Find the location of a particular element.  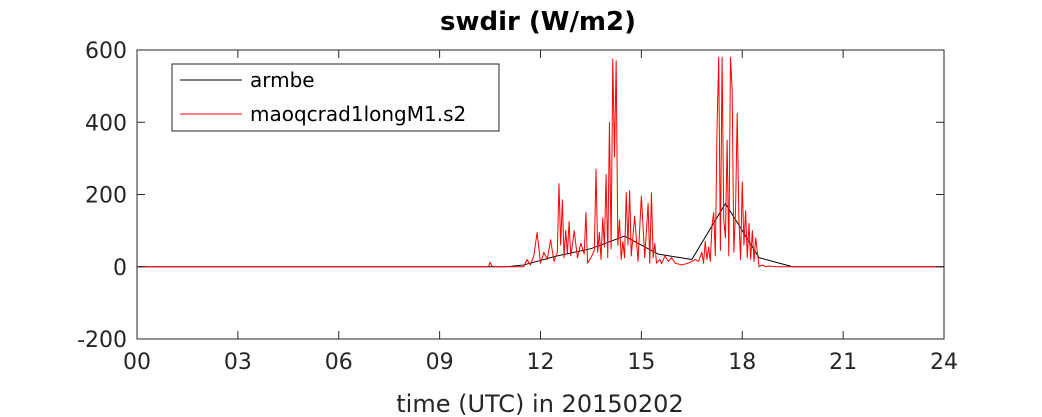

legend: armbe maoqcrad1longM1.s2 is located at coordinates (335, 97).